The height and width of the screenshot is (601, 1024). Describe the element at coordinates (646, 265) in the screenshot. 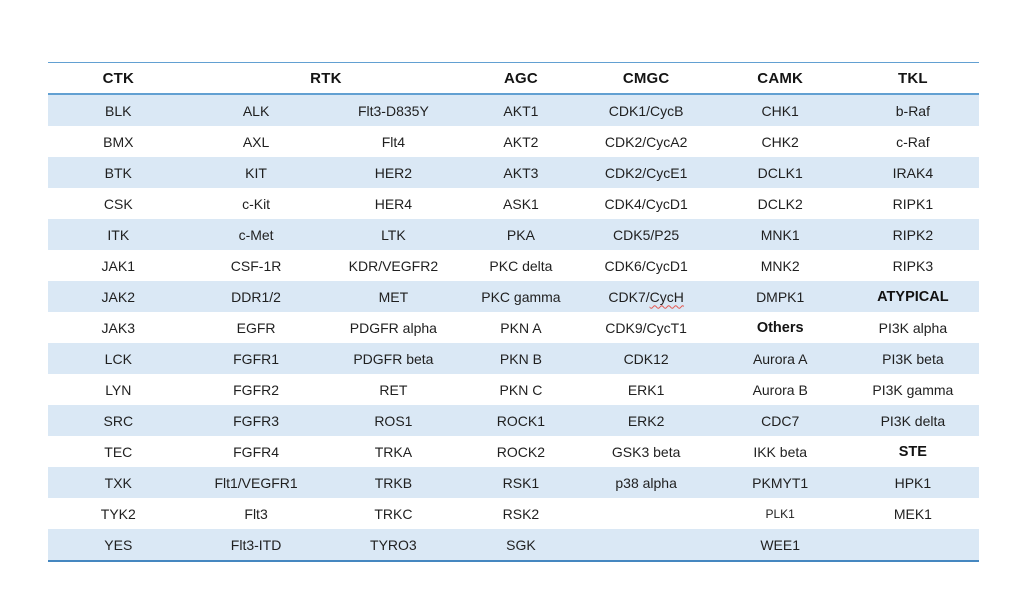

I see `table-cell: CDK6/CycD1` at that location.